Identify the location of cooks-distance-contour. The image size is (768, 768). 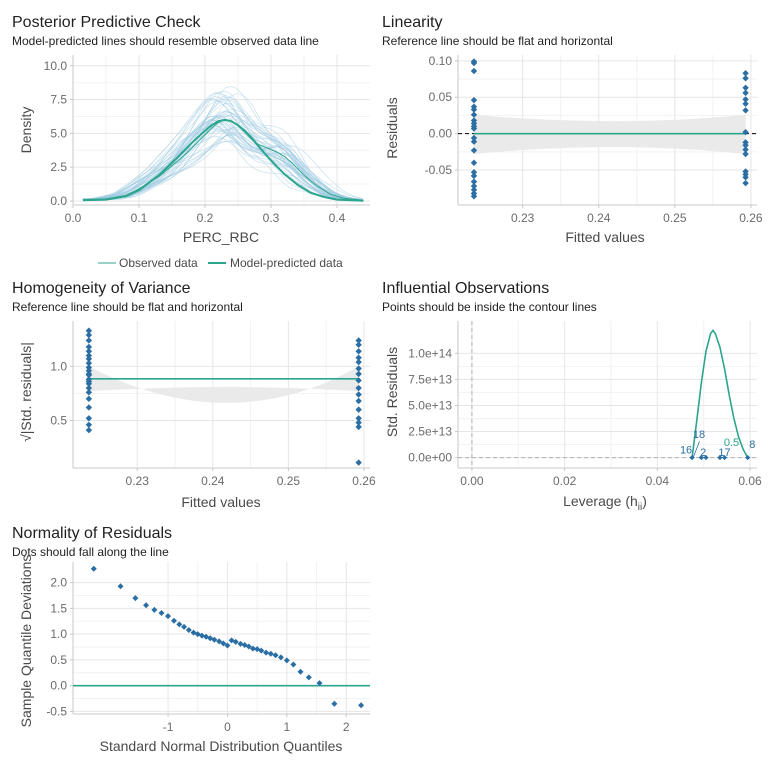
(720, 393).